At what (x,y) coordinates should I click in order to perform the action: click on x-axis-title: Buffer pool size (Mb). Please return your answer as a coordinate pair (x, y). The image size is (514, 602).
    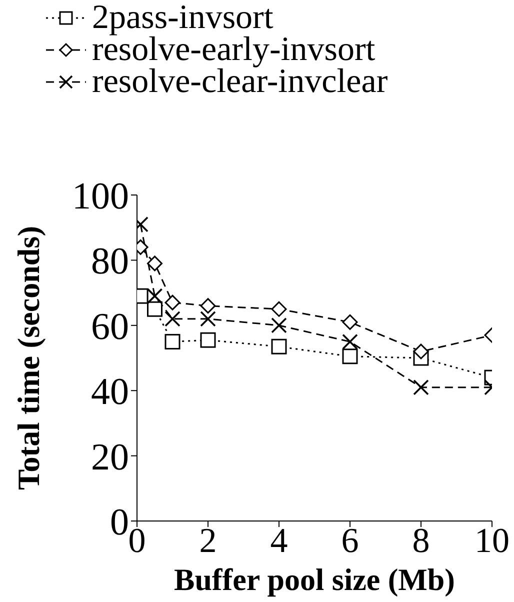
    Looking at the image, I should click on (314, 579).